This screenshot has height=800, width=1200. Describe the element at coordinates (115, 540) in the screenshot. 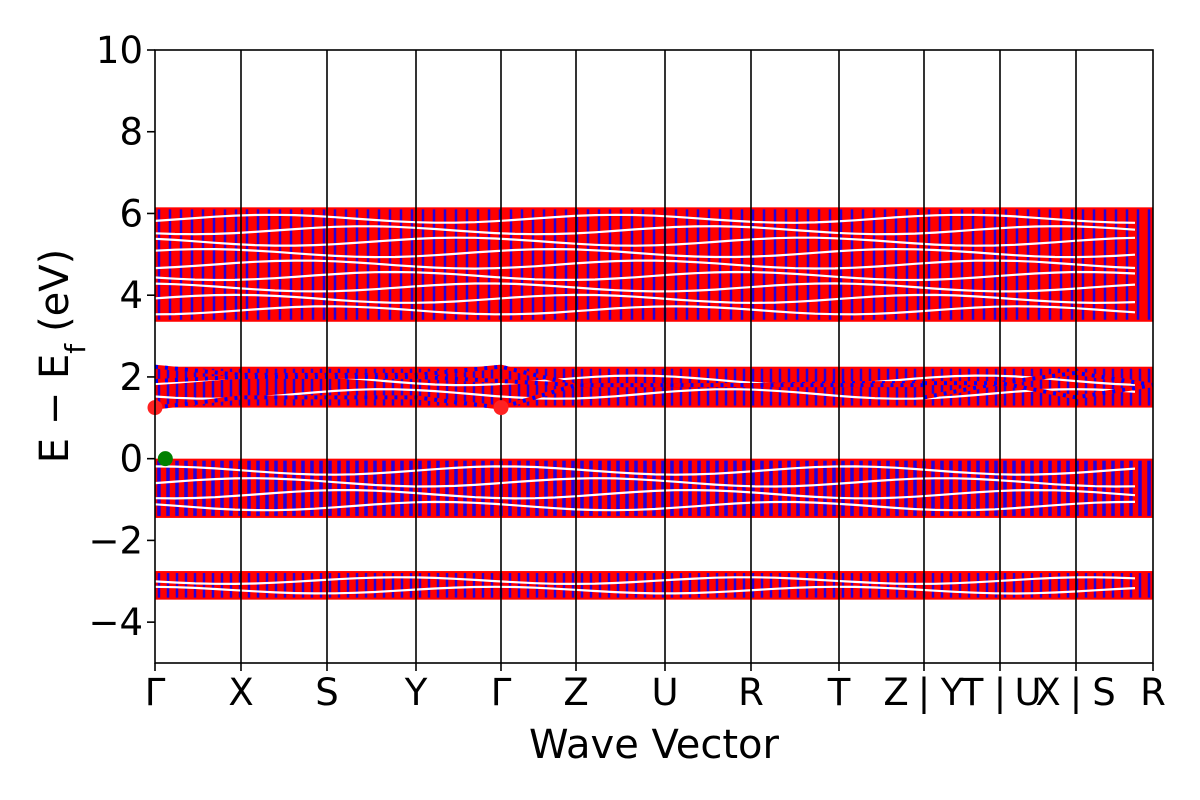

I see `y-tick-label: −2` at that location.